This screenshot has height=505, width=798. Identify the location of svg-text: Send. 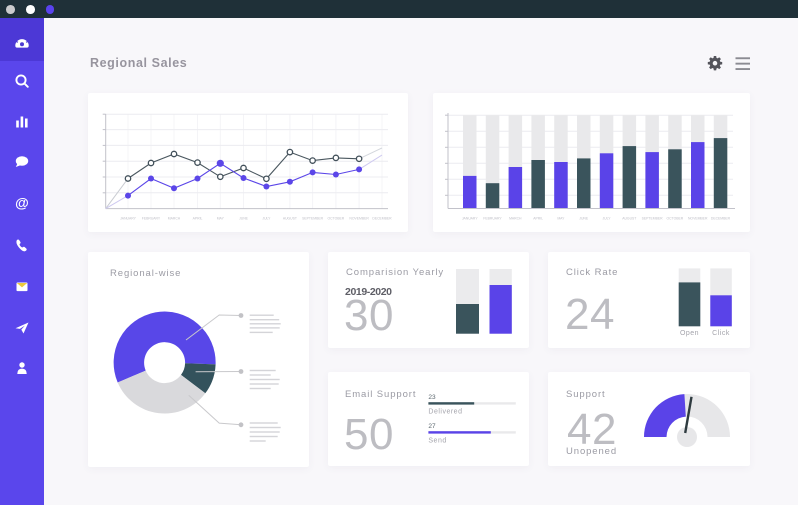
(437, 441).